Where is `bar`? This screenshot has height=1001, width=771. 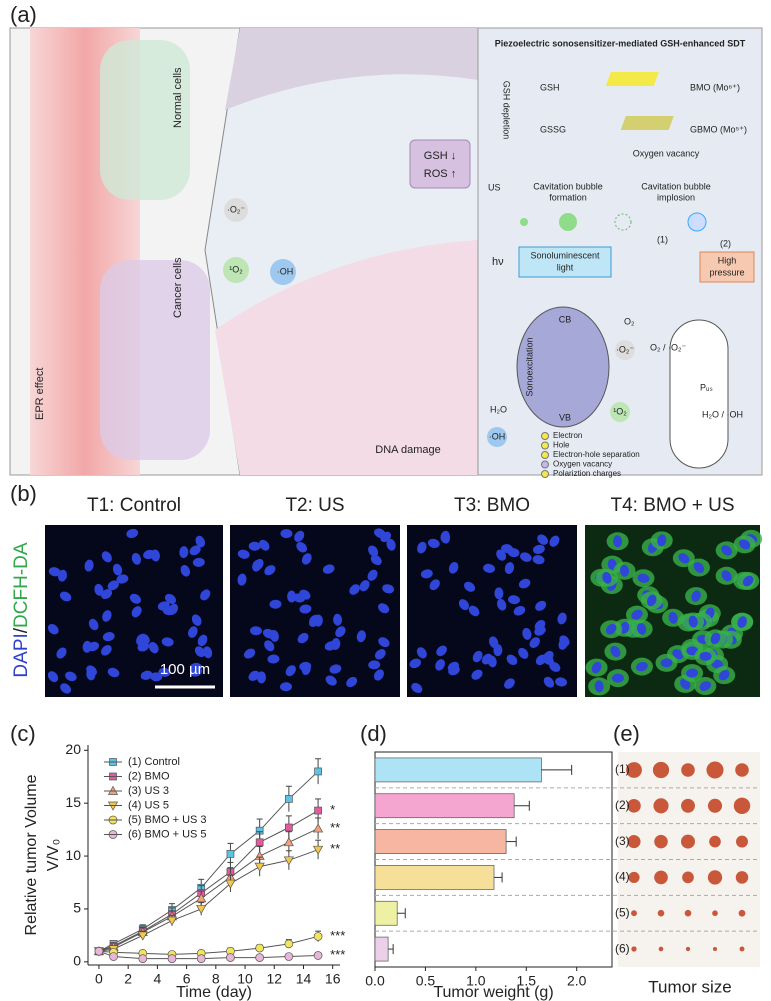 bar is located at coordinates (440, 841).